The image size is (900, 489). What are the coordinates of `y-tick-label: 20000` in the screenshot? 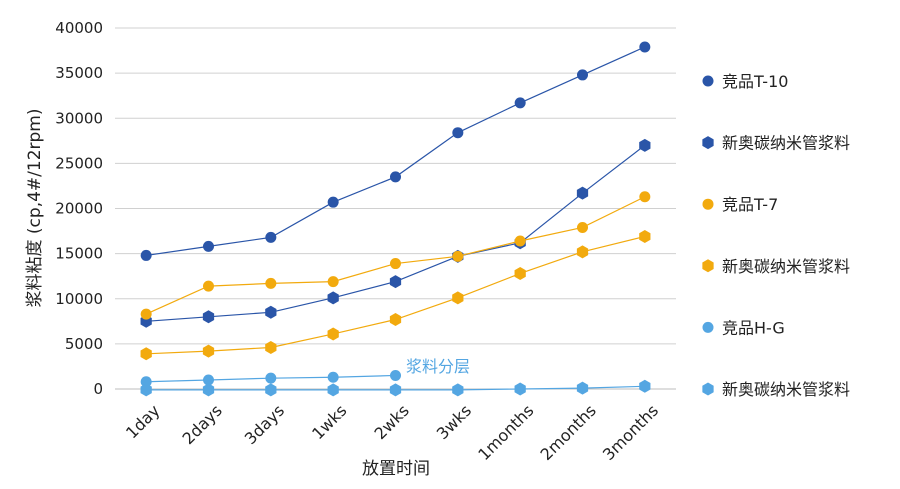 It's located at (79, 209).